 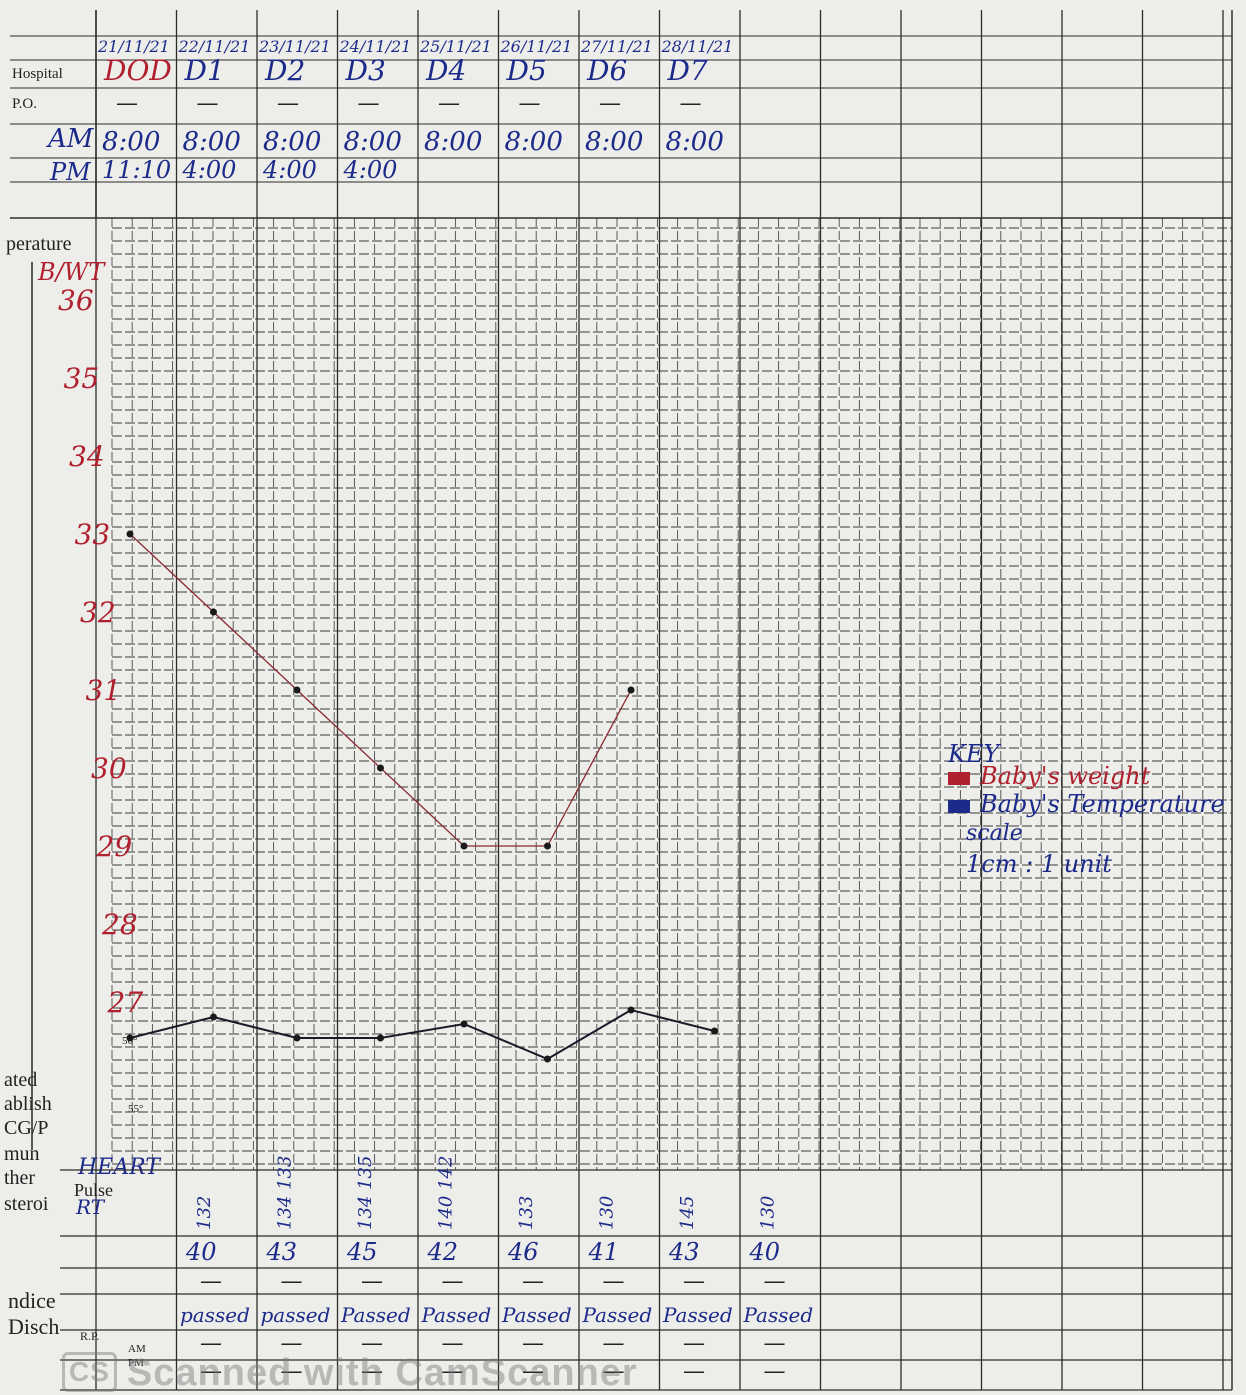 I want to click on resp-rate-value: 46, so click(x=523, y=1252).